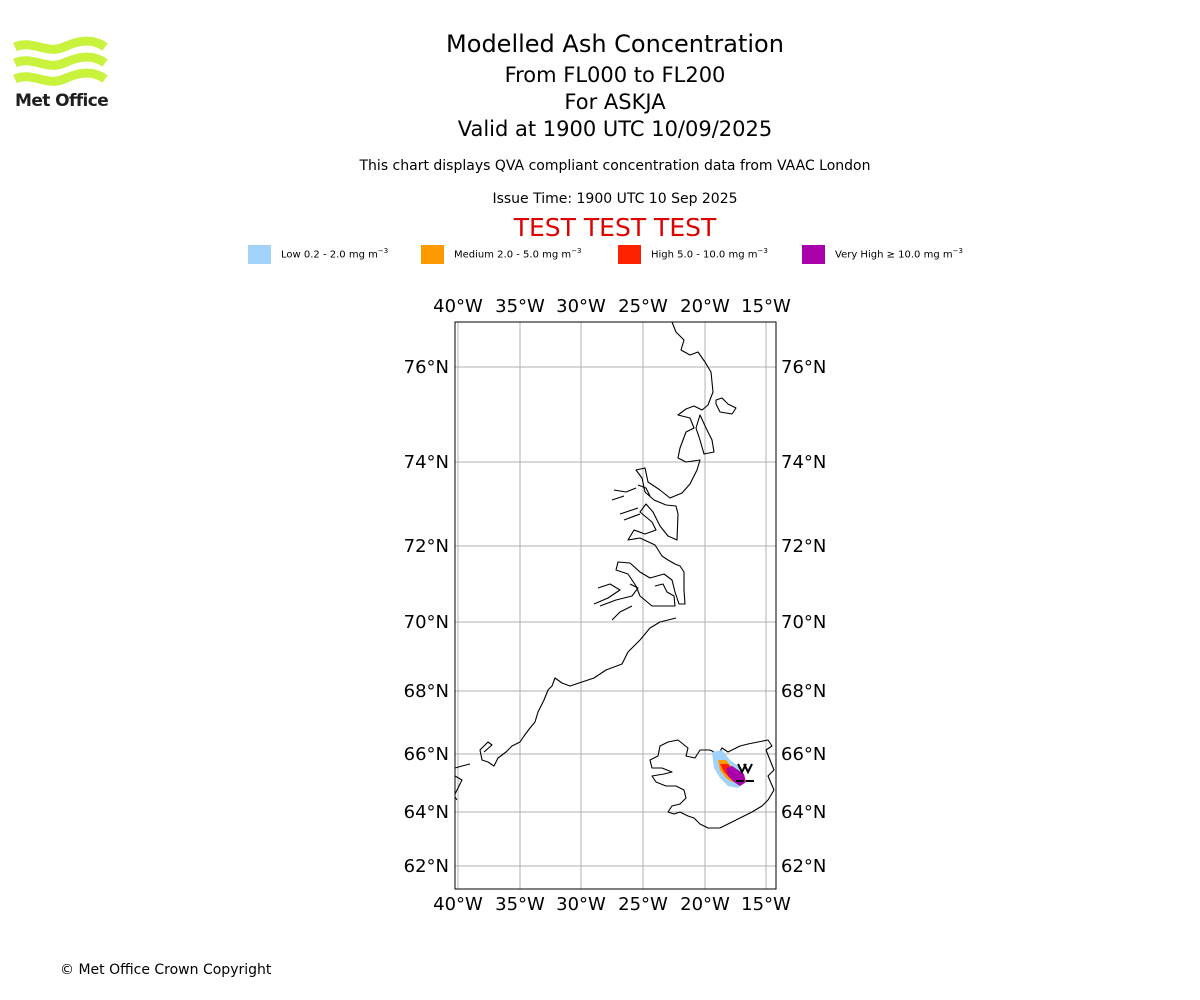 The width and height of the screenshot is (1200, 1000). Describe the element at coordinates (643, 306) in the screenshot. I see `lon-label-top: 25°W` at that location.